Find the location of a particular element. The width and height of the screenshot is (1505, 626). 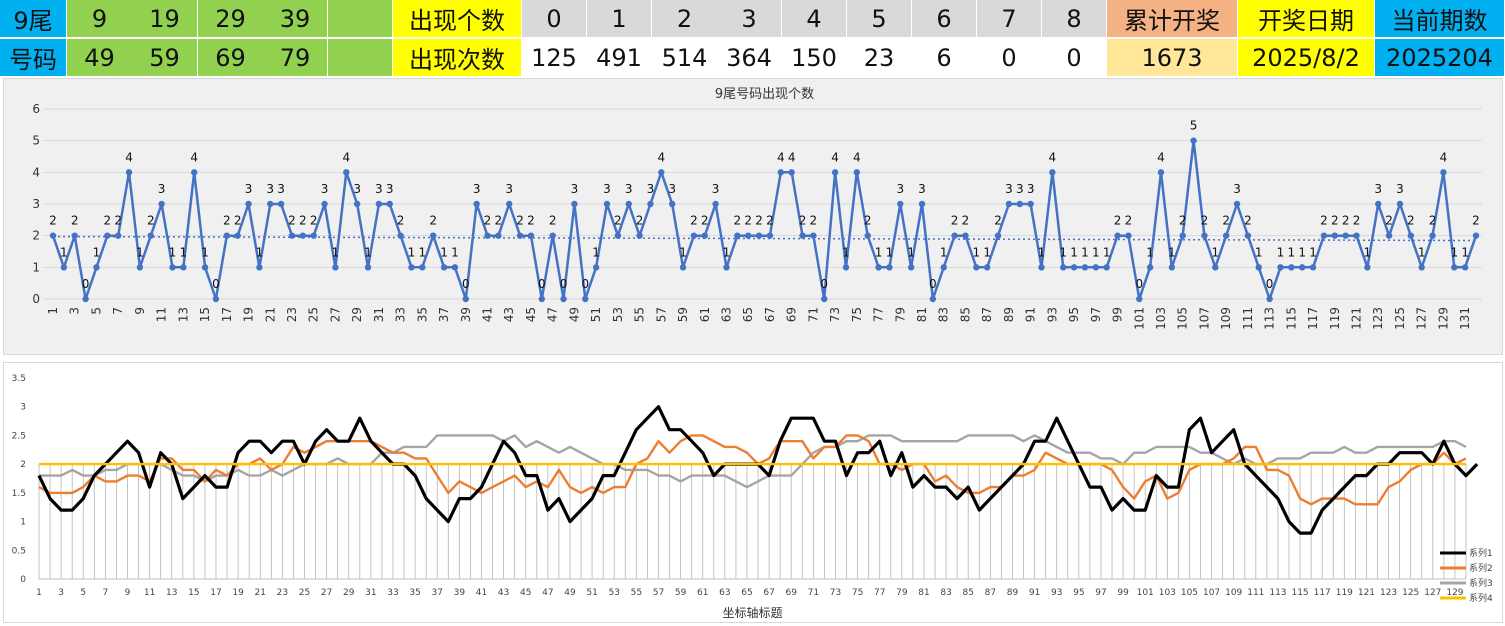

chart-1-x-tick: 87 is located at coordinates (987, 314).